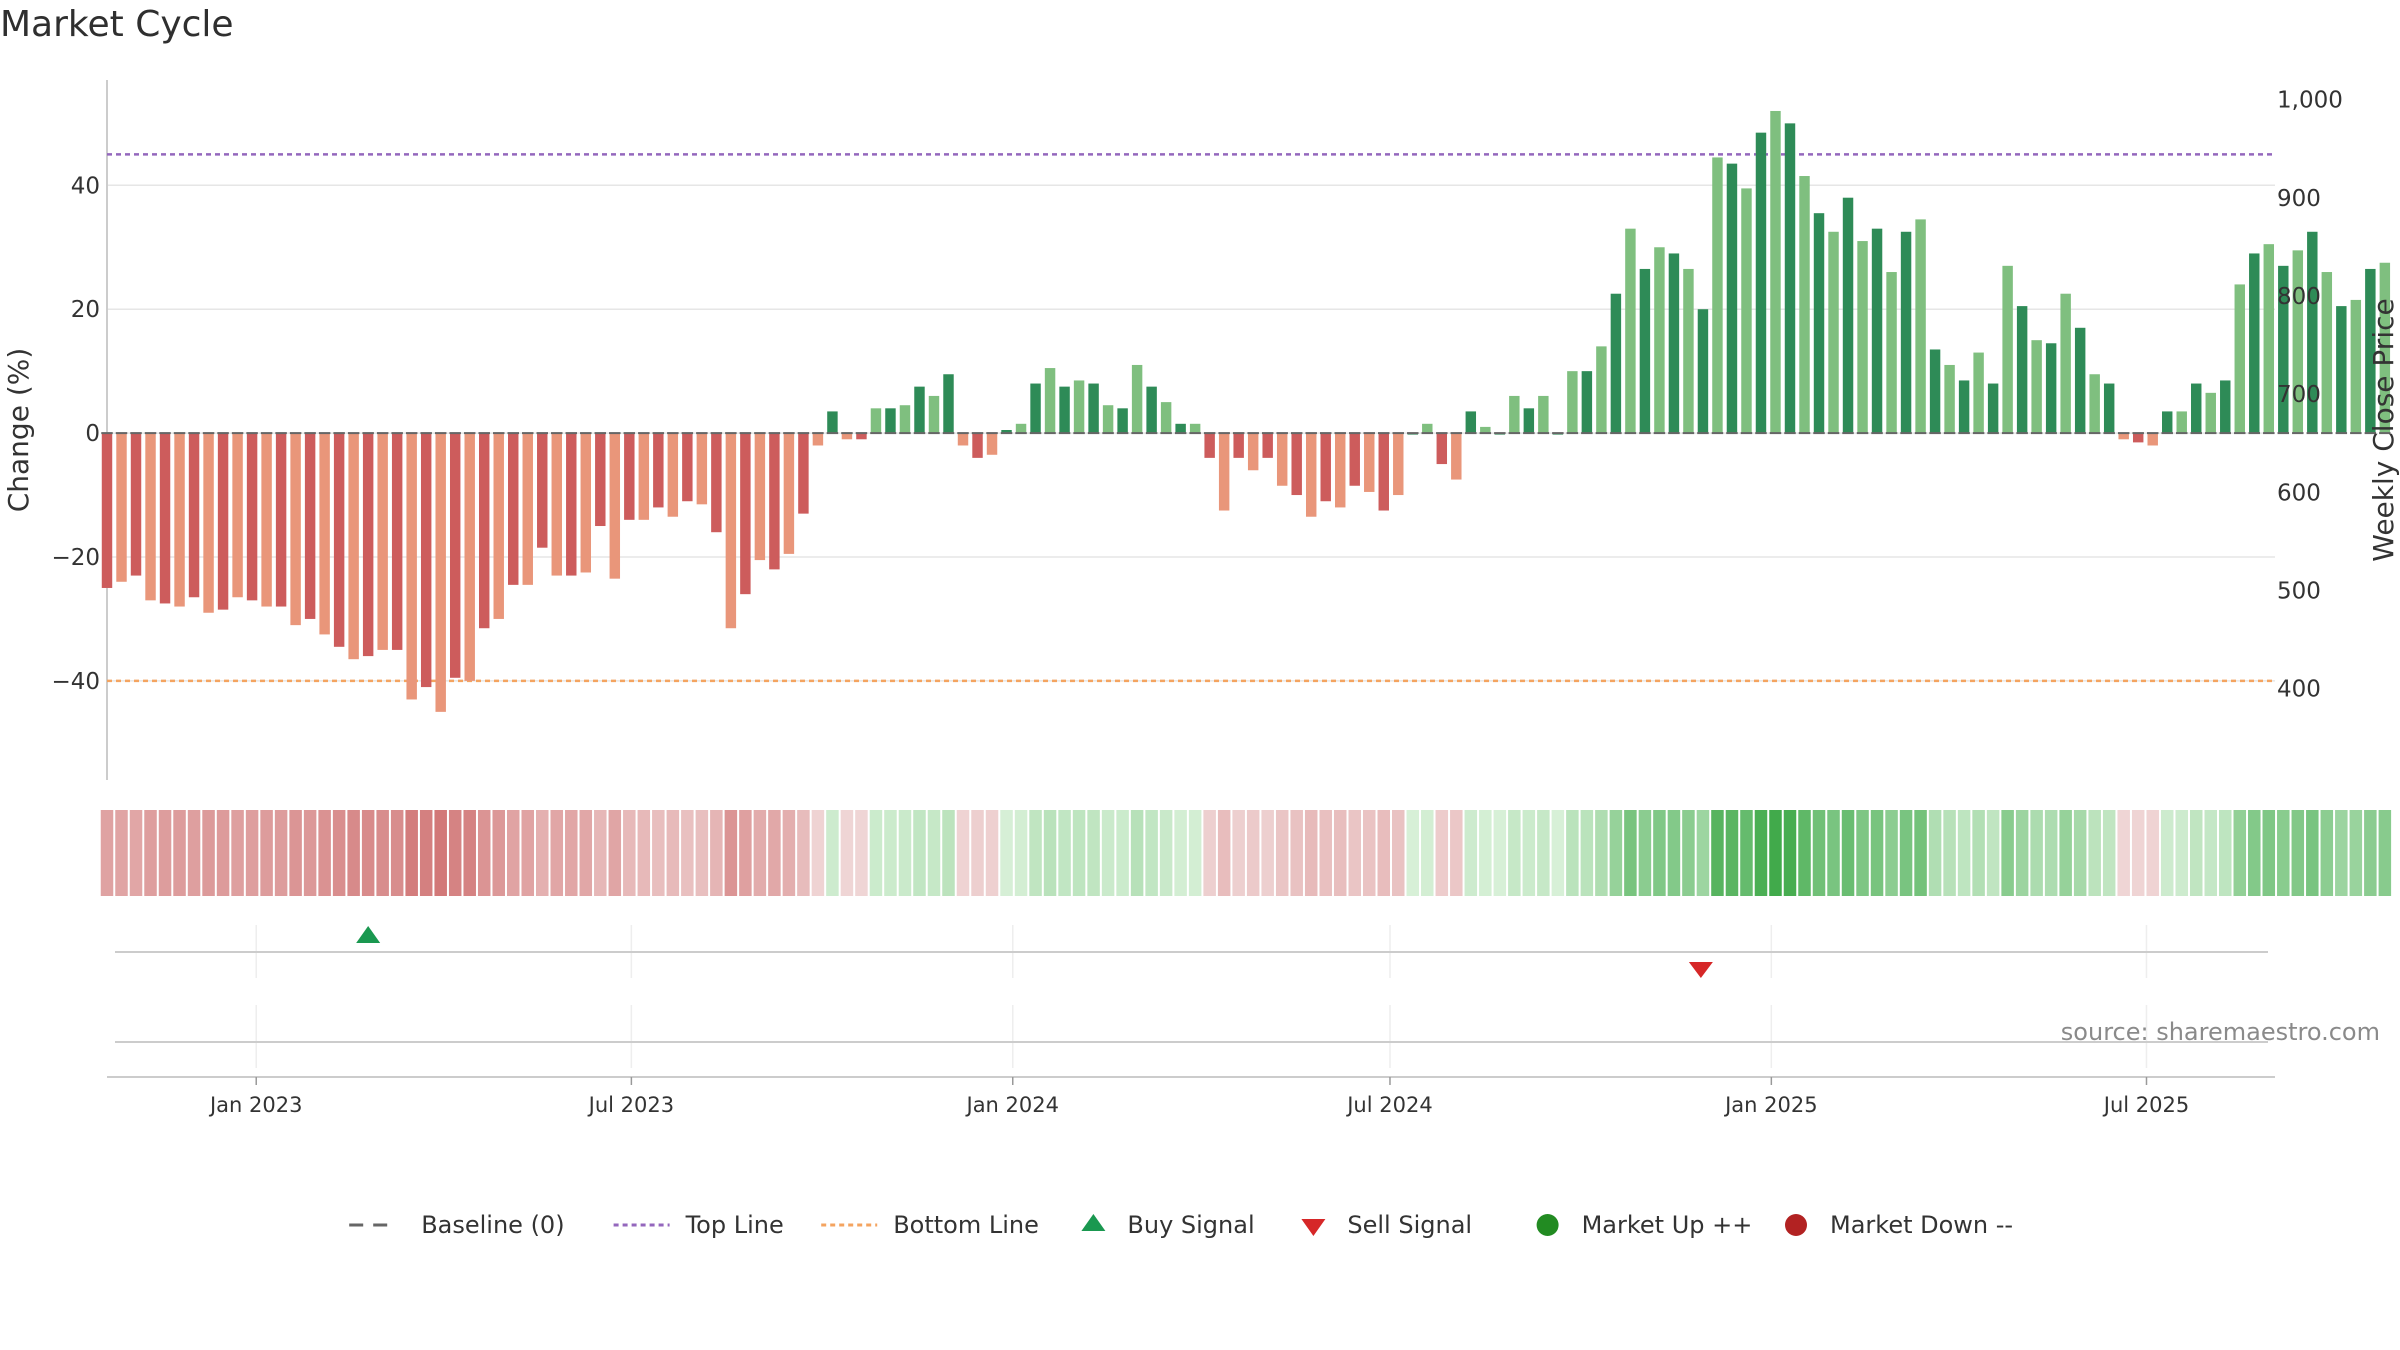  Describe the element at coordinates (1190, 1225) in the screenshot. I see `legend-label: Buy Signal` at that location.